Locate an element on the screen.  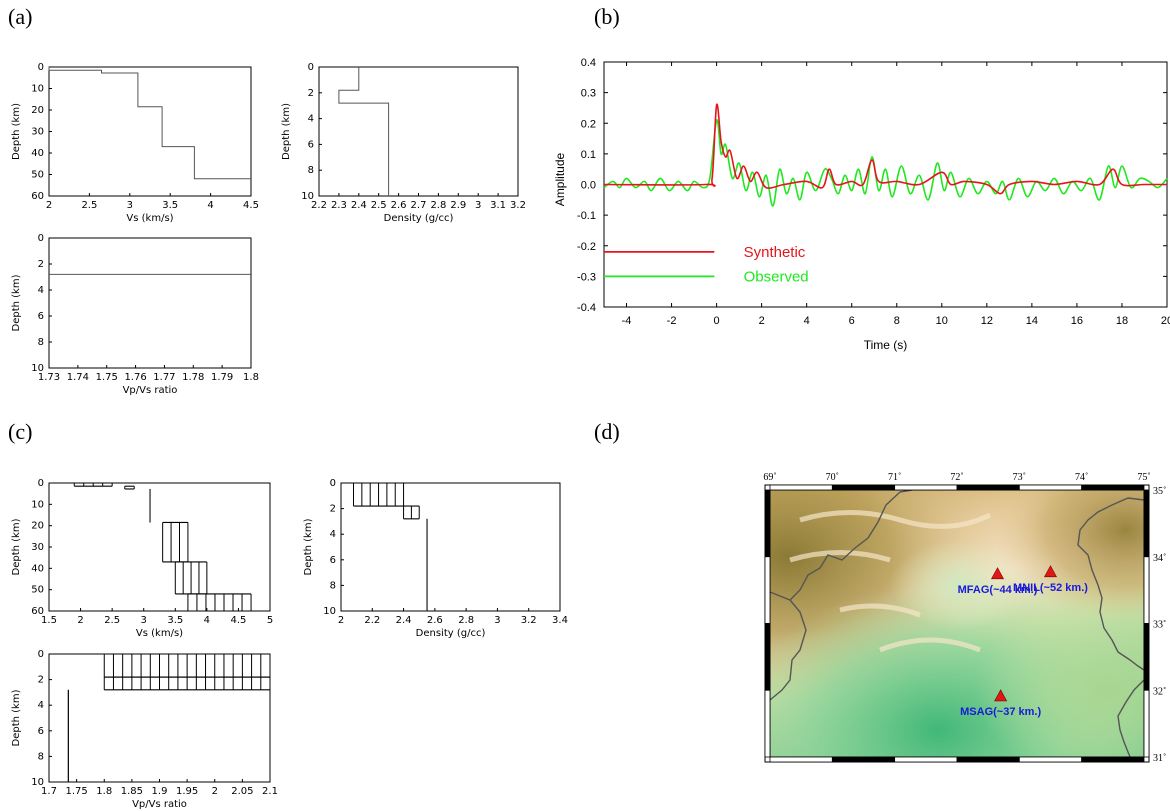
c_density-ytick-label: 6 is located at coordinates (333, 560).